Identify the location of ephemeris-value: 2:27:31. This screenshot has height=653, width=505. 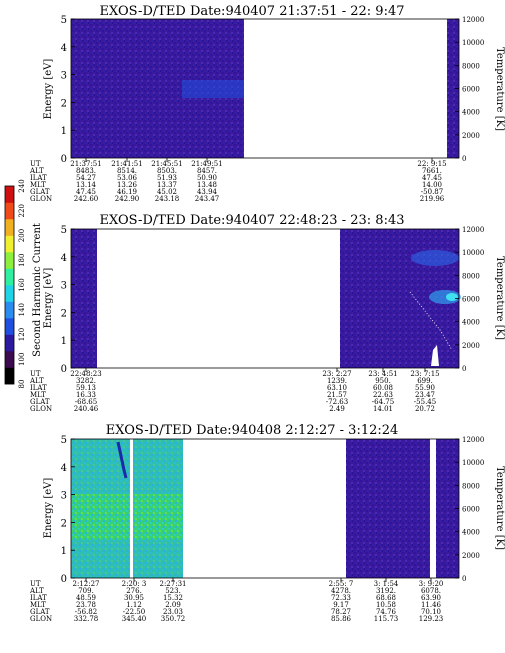
(173, 584).